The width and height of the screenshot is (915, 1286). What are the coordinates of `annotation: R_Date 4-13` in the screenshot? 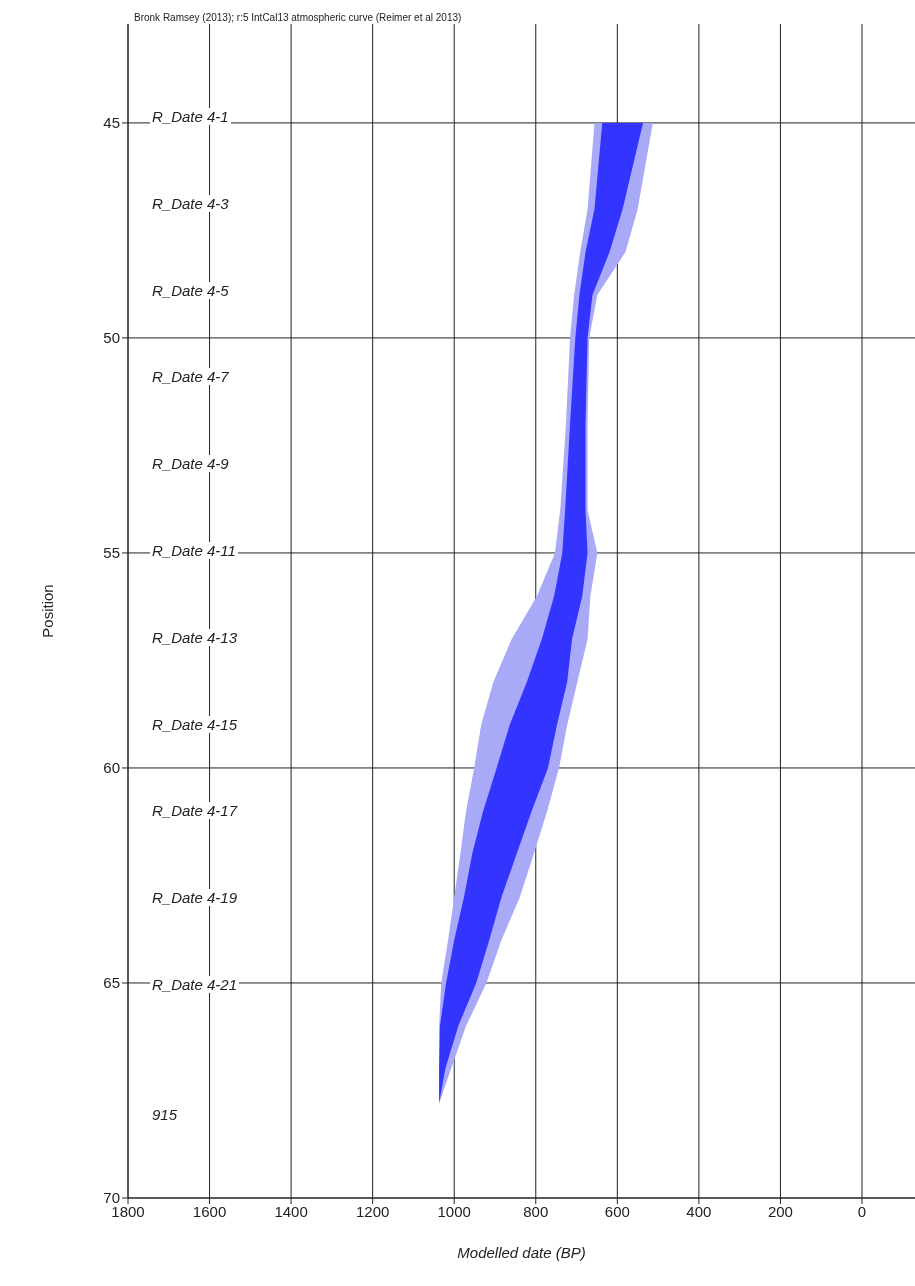 It's located at (195, 637).